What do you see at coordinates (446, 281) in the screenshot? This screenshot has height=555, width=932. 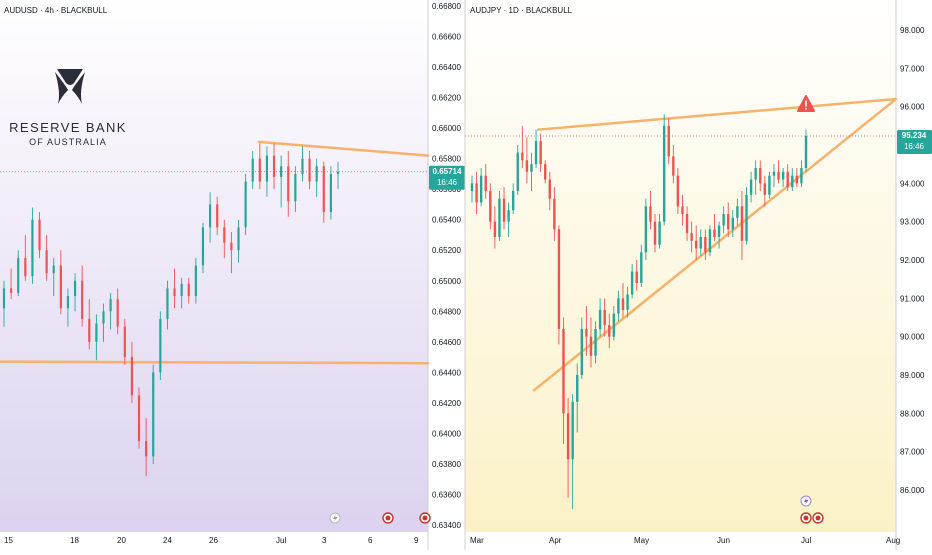 I see `left-y-tick-label: 0.65000` at bounding box center [446, 281].